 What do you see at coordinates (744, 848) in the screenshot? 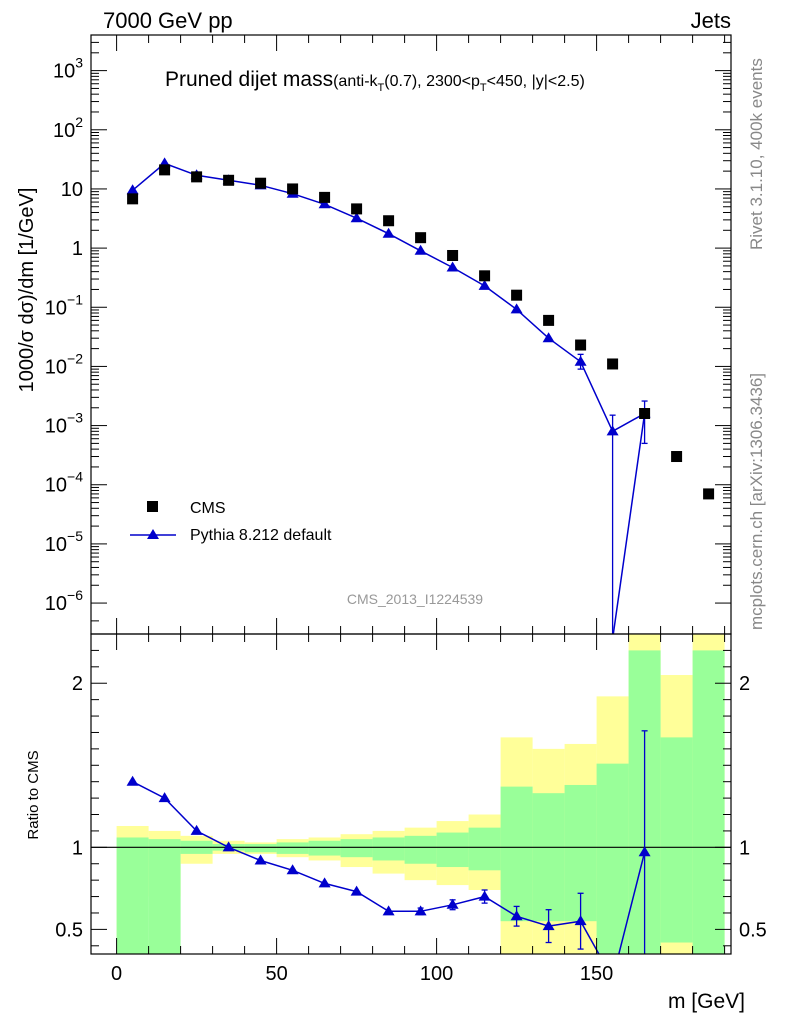
I see `ratio-y-tick-label-right: 1` at bounding box center [744, 848].